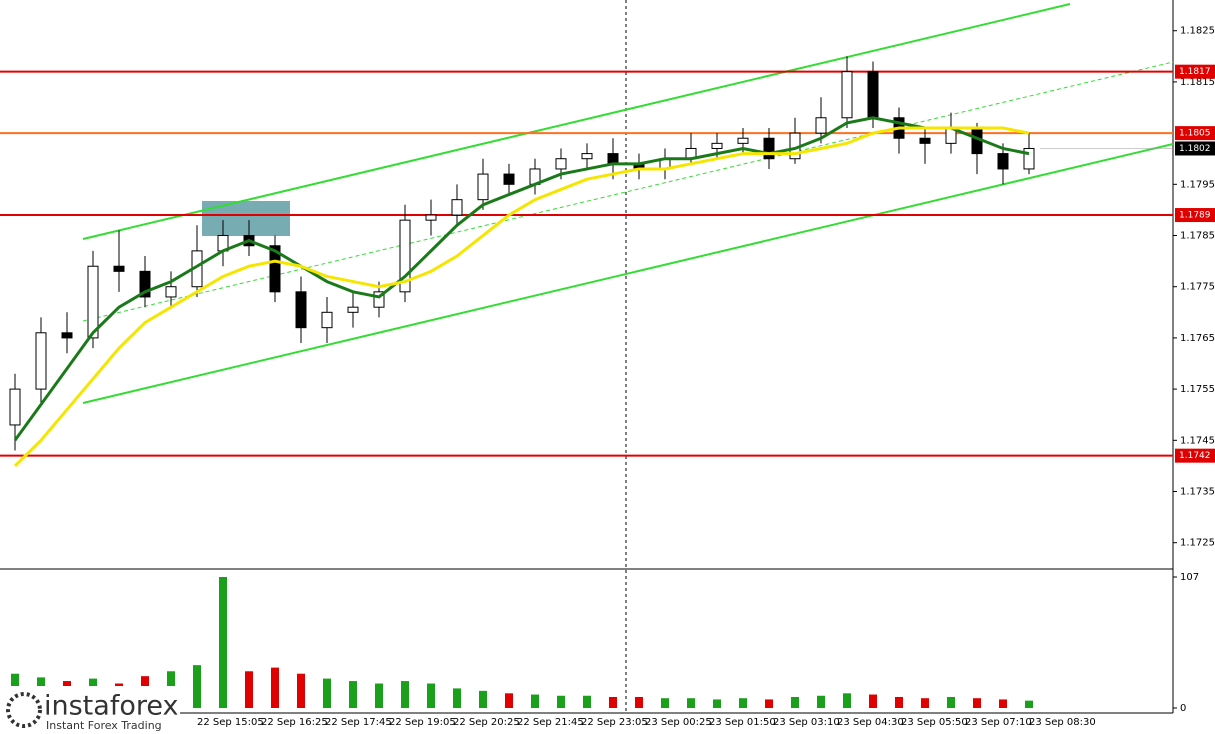 The width and height of the screenshot is (1215, 734). What do you see at coordinates (24, 710) in the screenshot?
I see `logo-icon` at bounding box center [24, 710].